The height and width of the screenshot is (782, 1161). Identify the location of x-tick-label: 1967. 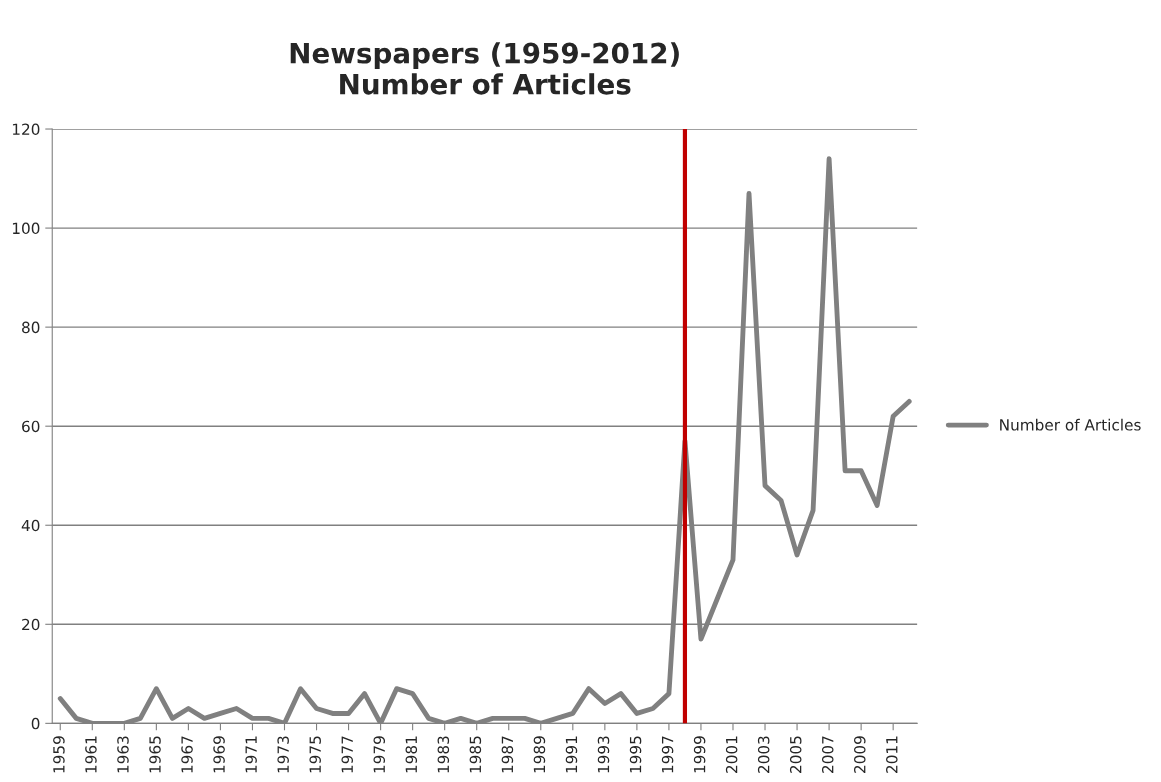
(187, 754).